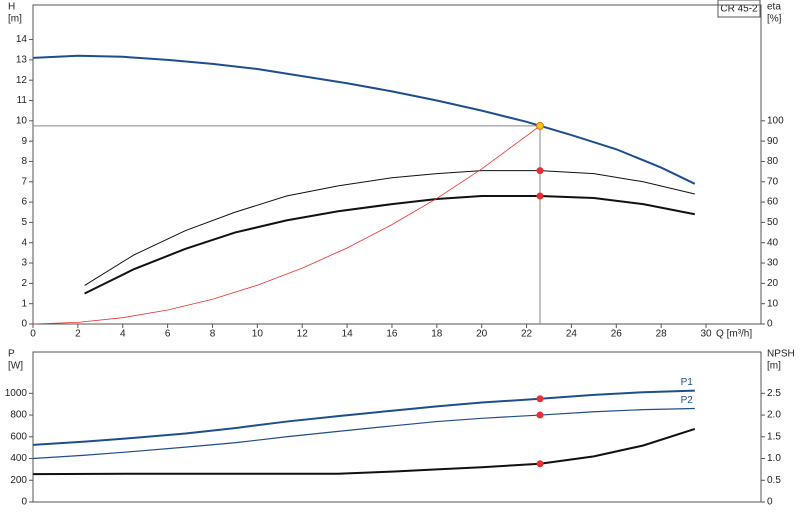 This screenshot has height=520, width=800. What do you see at coordinates (16, 393) in the screenshot?
I see `y-tick-label: 1000` at bounding box center [16, 393].